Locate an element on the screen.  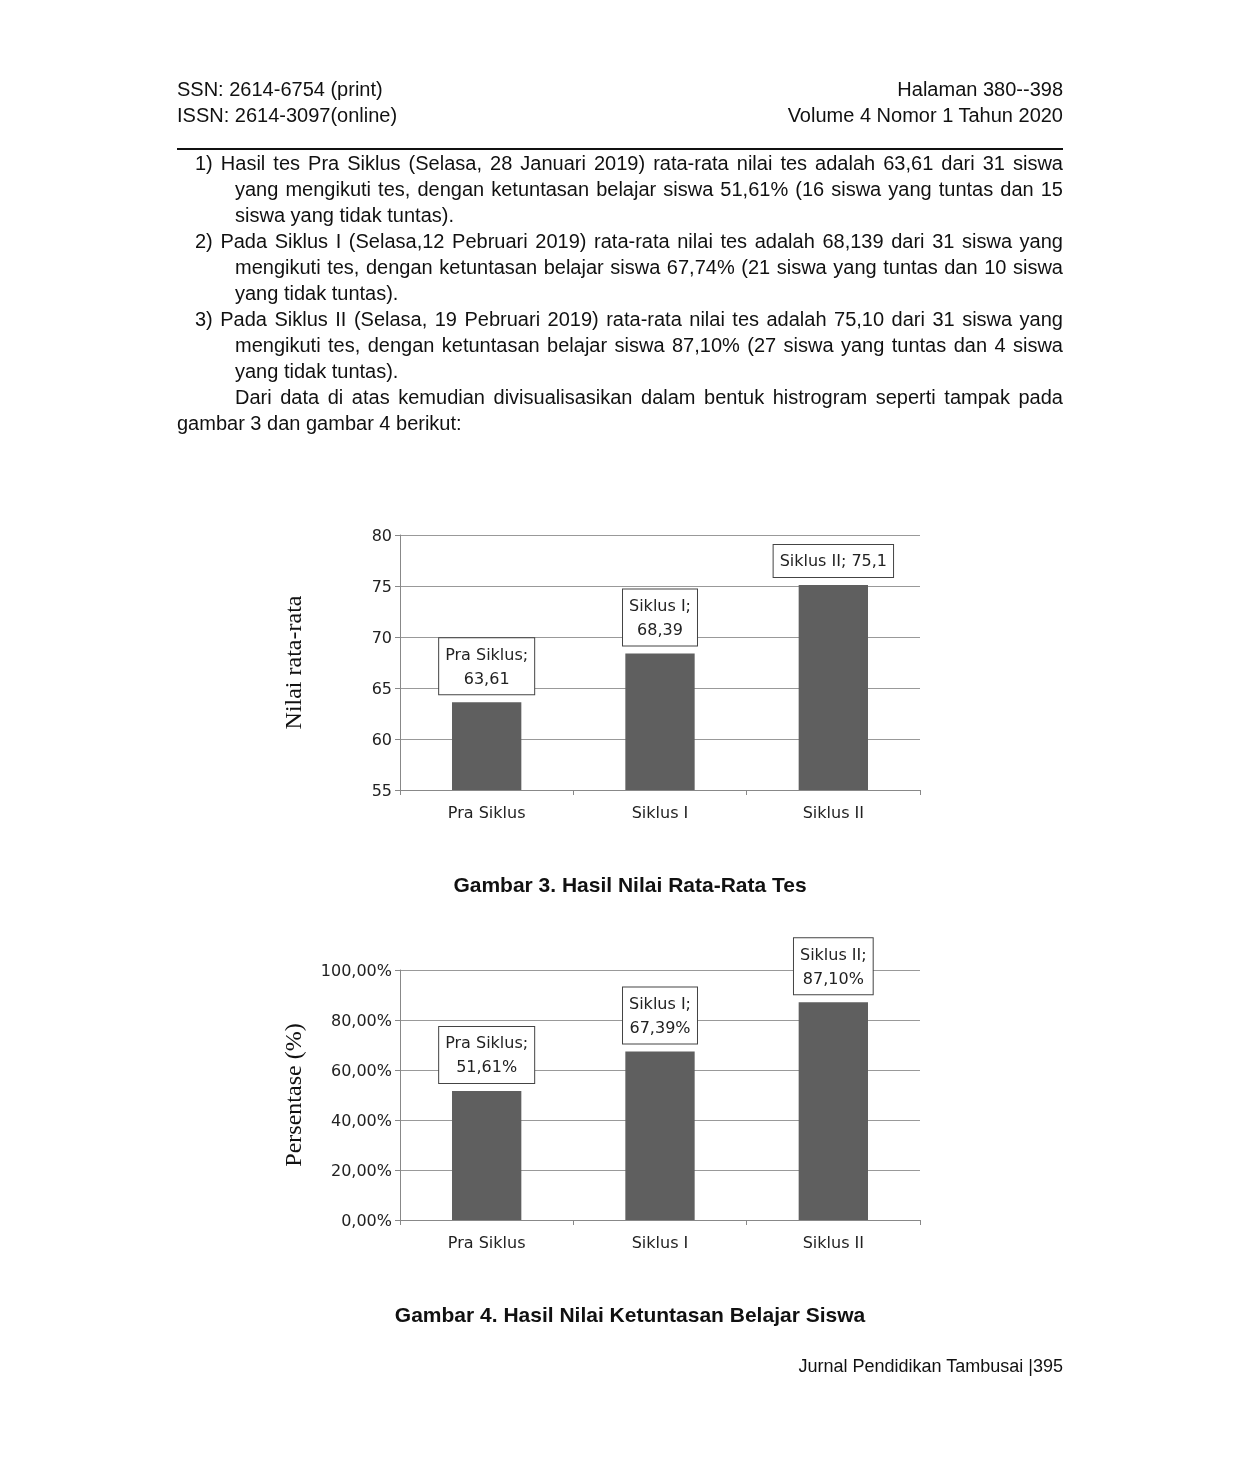
text: Gambar 3. Hasil Nilai Rata-Rata Tes is located at coordinates (630, 884).